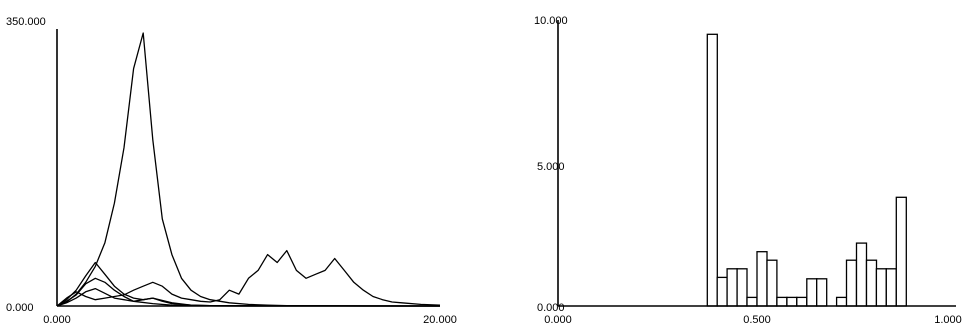  Describe the element at coordinates (440, 320) in the screenshot. I see `left-x-tick-label-max: 20.000` at that location.